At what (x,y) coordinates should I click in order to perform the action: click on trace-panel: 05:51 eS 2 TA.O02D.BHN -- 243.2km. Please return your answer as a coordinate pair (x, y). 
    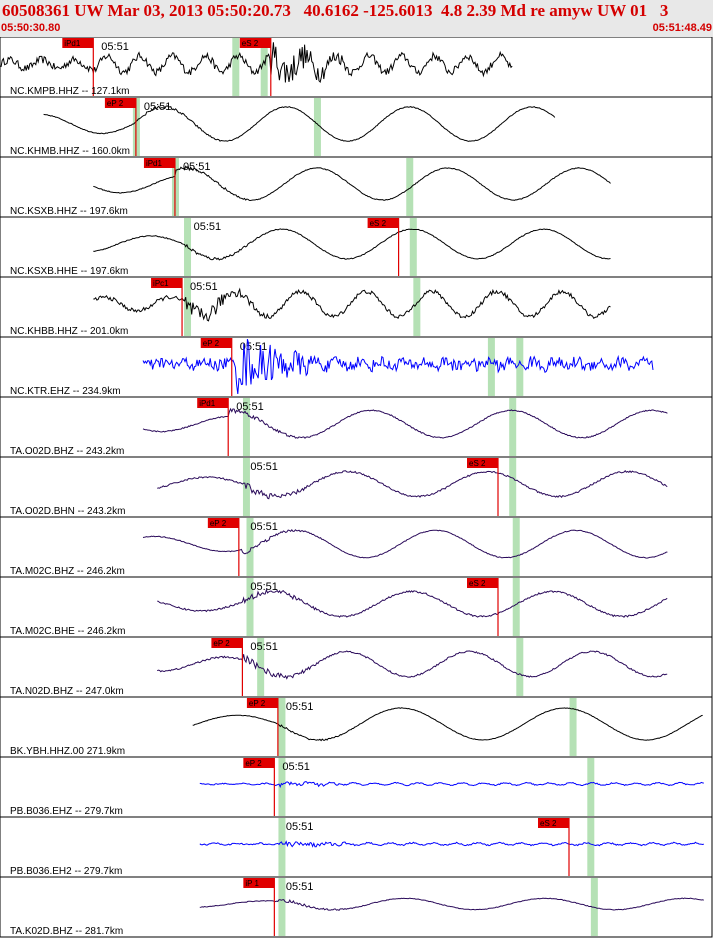
    Looking at the image, I should click on (356, 487).